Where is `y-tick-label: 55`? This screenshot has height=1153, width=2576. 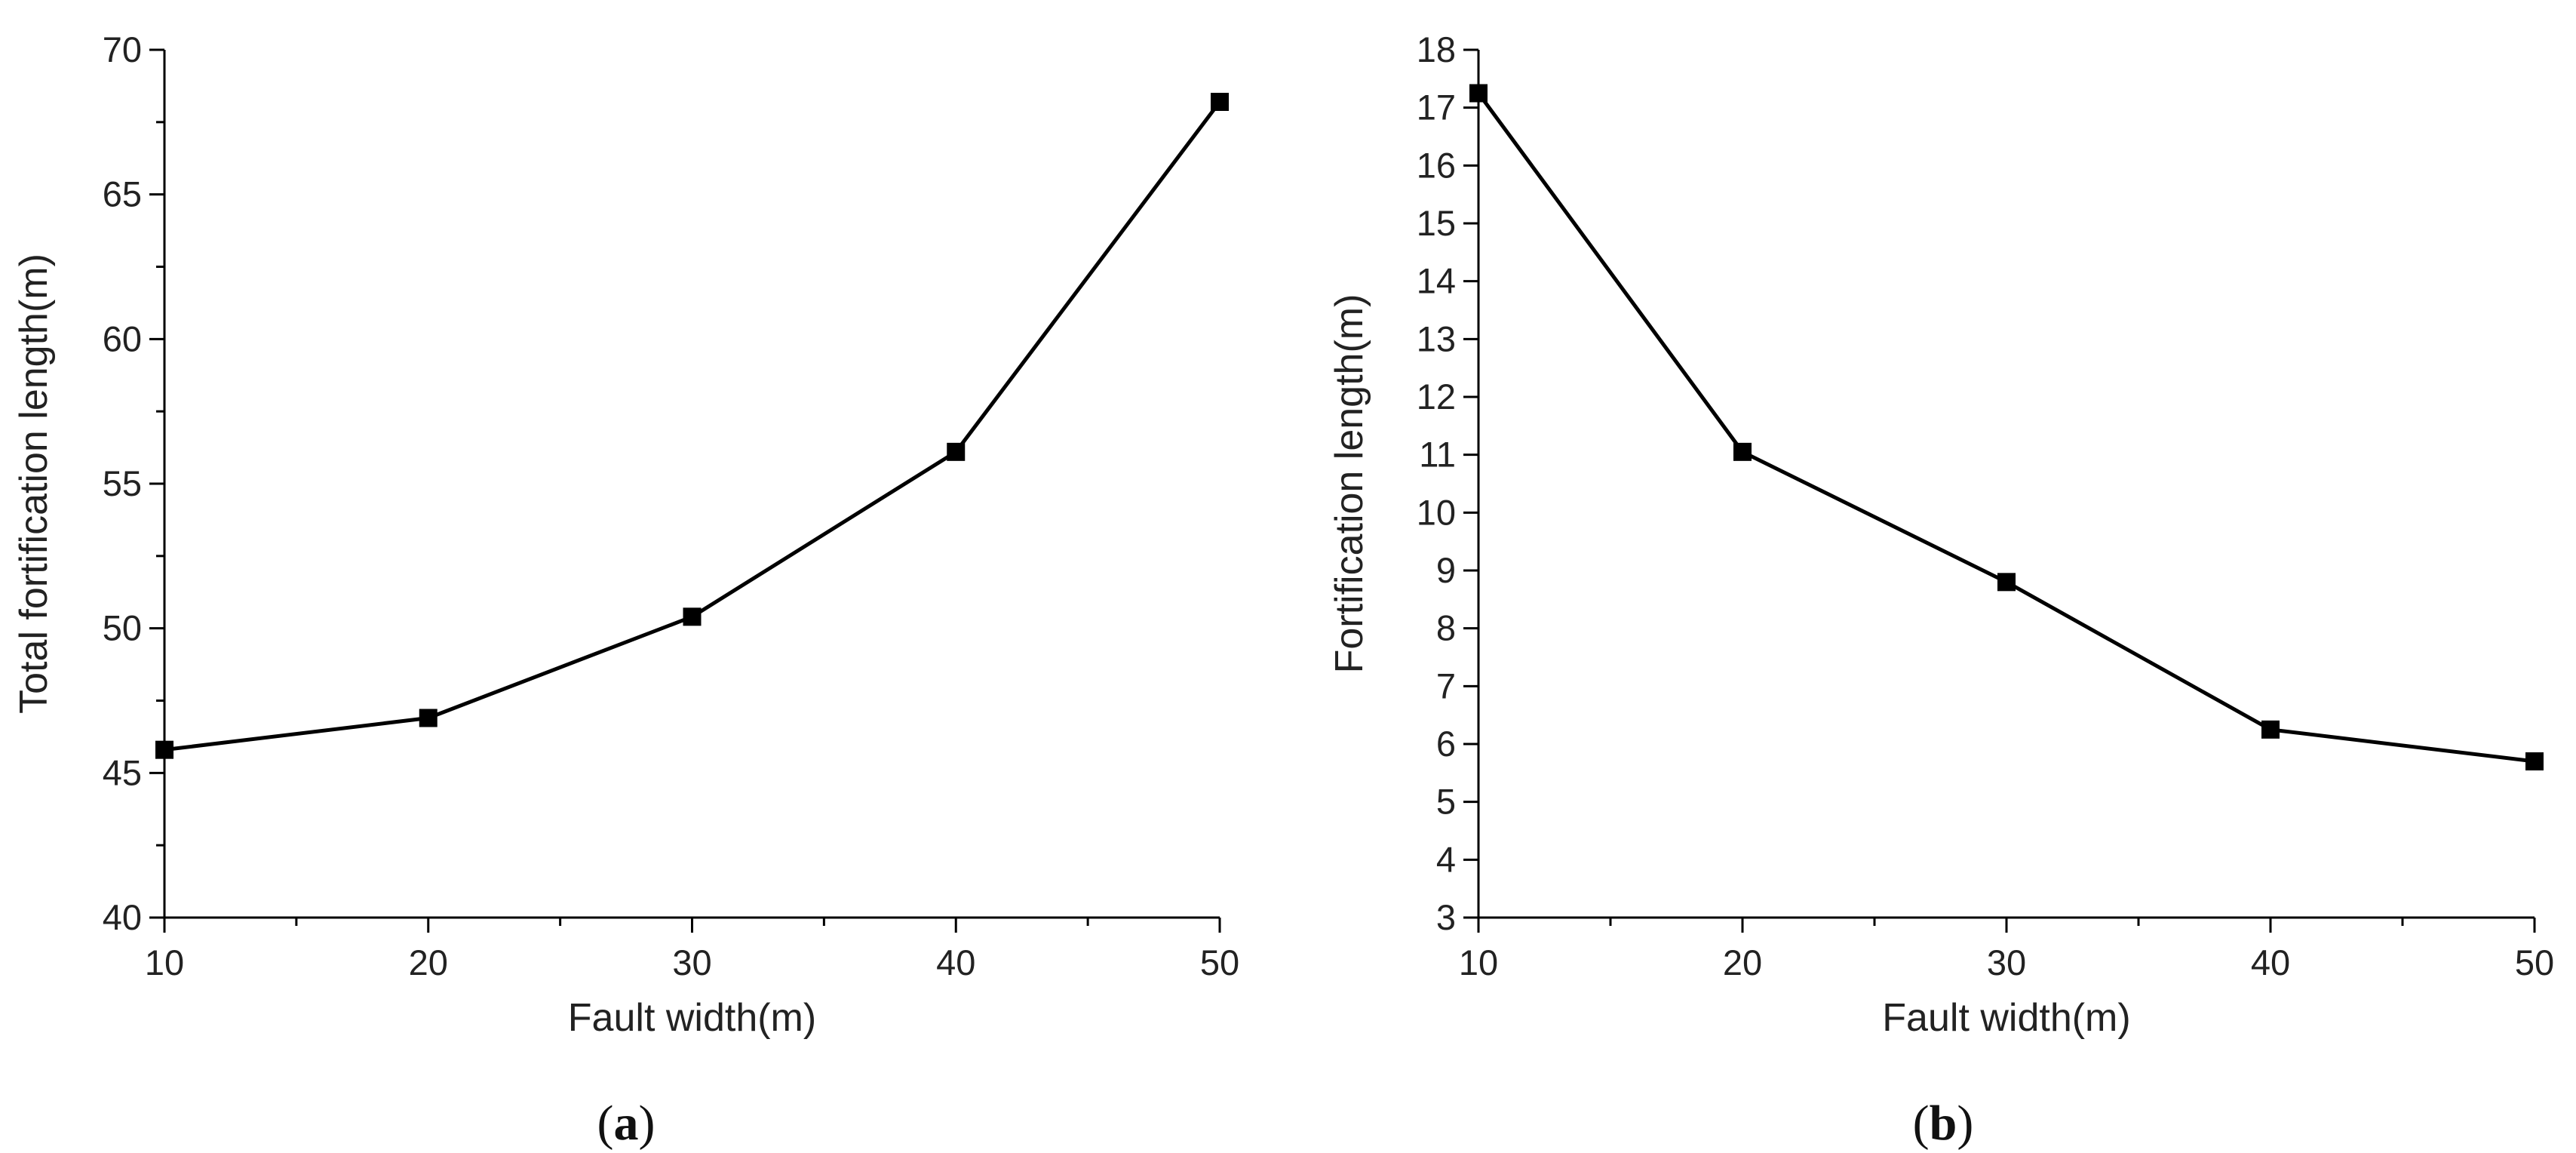 y-tick-label: 55 is located at coordinates (122, 483).